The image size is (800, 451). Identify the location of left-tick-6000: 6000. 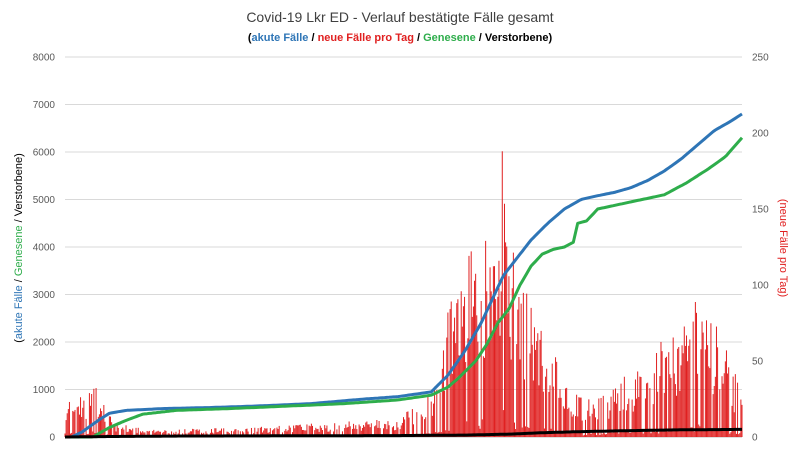
(44, 153).